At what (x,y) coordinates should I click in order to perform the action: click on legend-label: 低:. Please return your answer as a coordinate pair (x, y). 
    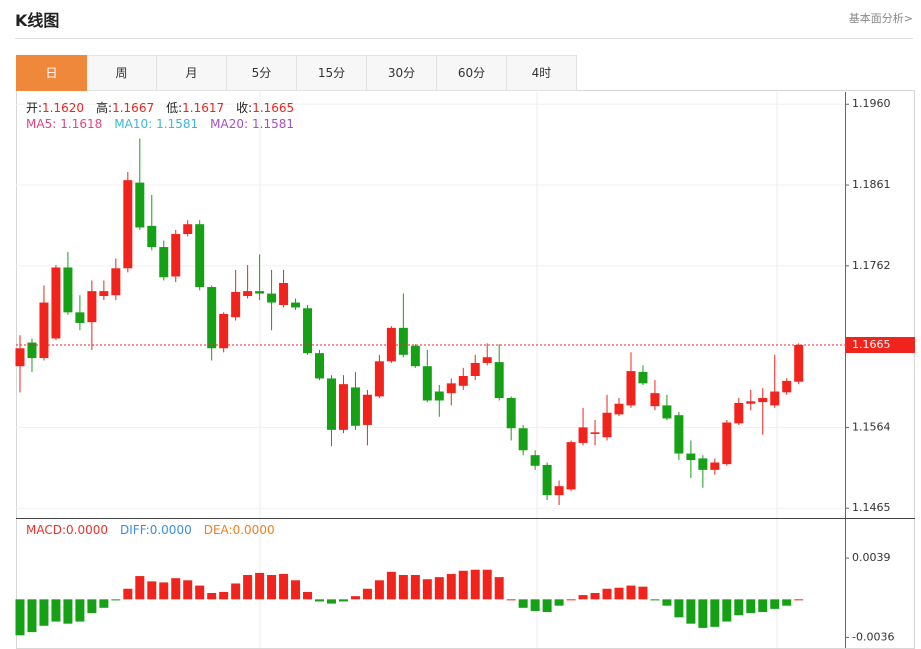
    Looking at the image, I should click on (174, 108).